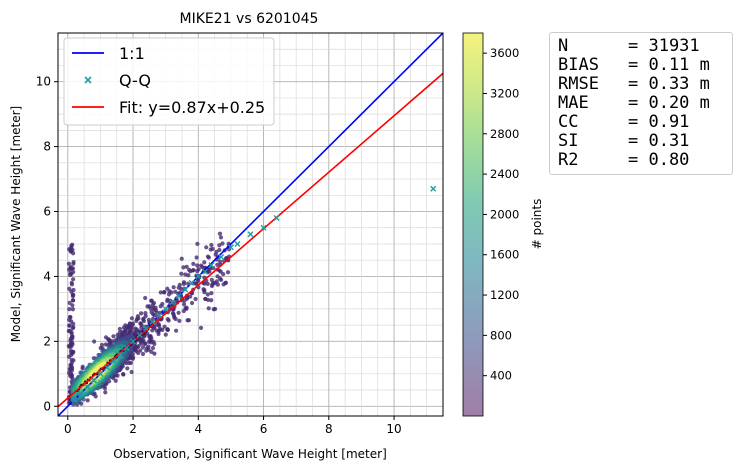 Image resolution: width=743 pixels, height=470 pixels. What do you see at coordinates (47, 406) in the screenshot?
I see `y-tick-label: 0` at bounding box center [47, 406].